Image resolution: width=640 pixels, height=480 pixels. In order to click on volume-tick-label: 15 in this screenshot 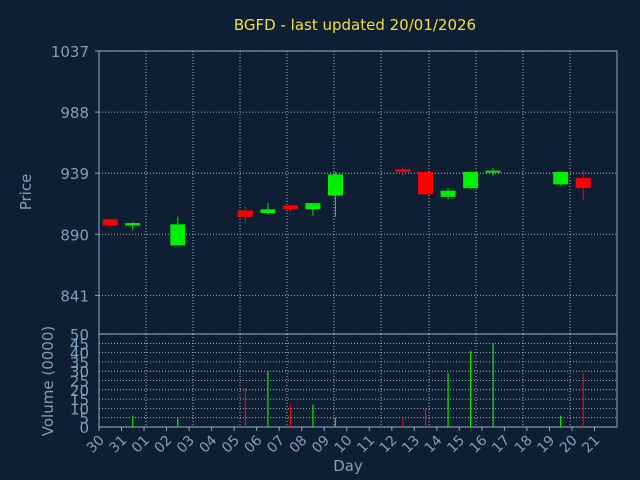, I will do `click(79, 400)`.